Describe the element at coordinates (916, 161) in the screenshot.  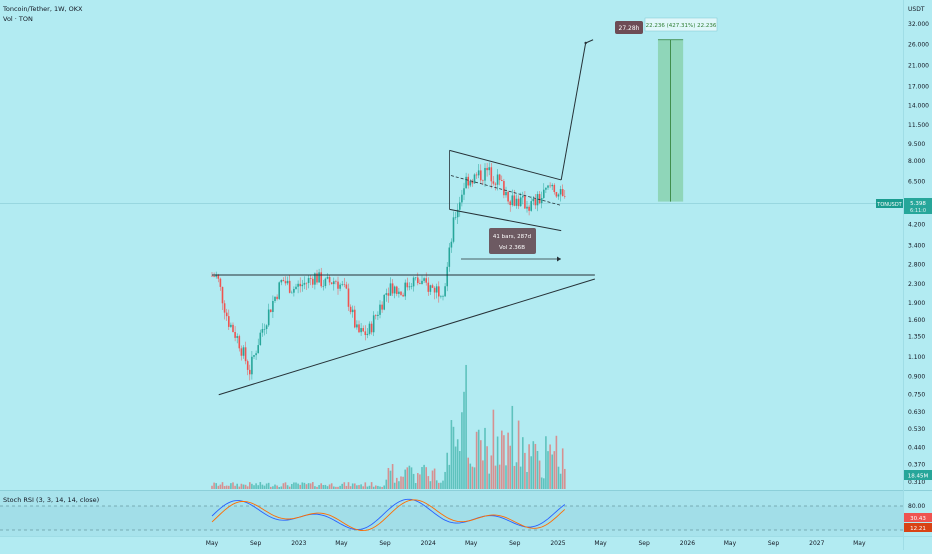
I see `price-tick-label: 8.000` at that location.